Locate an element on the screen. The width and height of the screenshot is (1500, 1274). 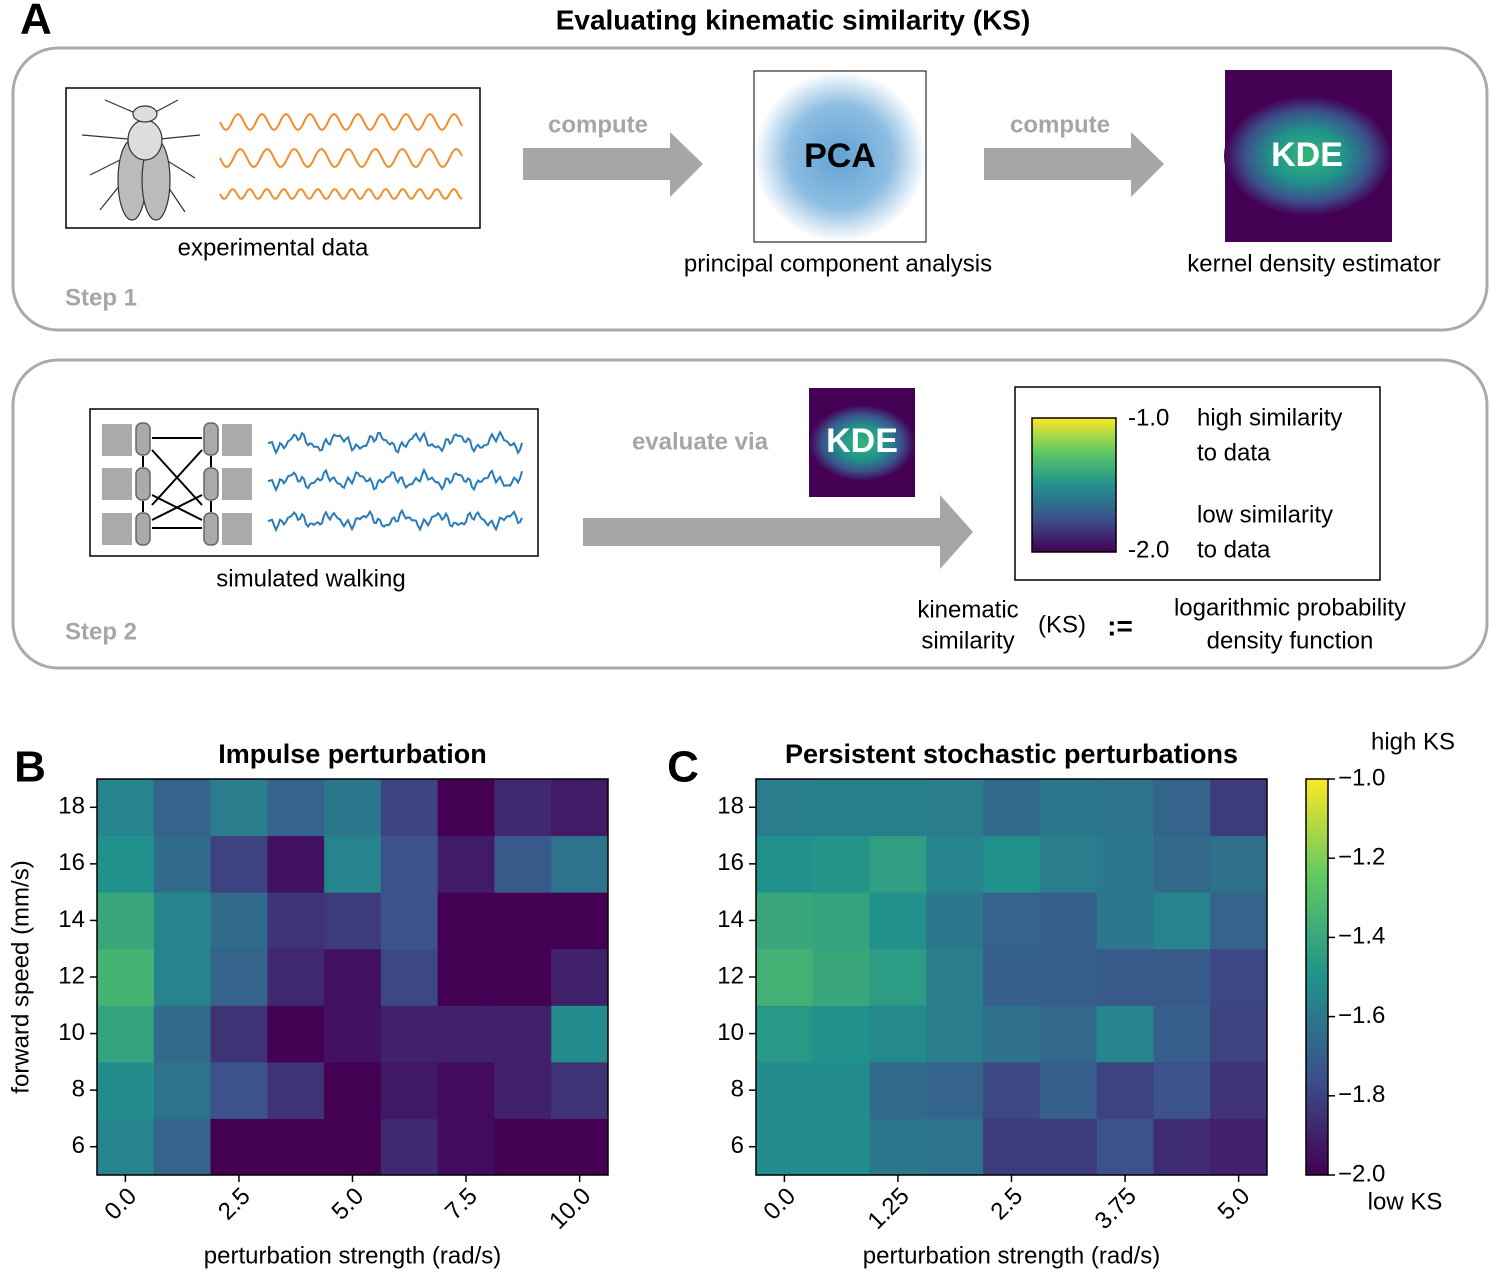
definition-operator: := is located at coordinates (1120, 625).